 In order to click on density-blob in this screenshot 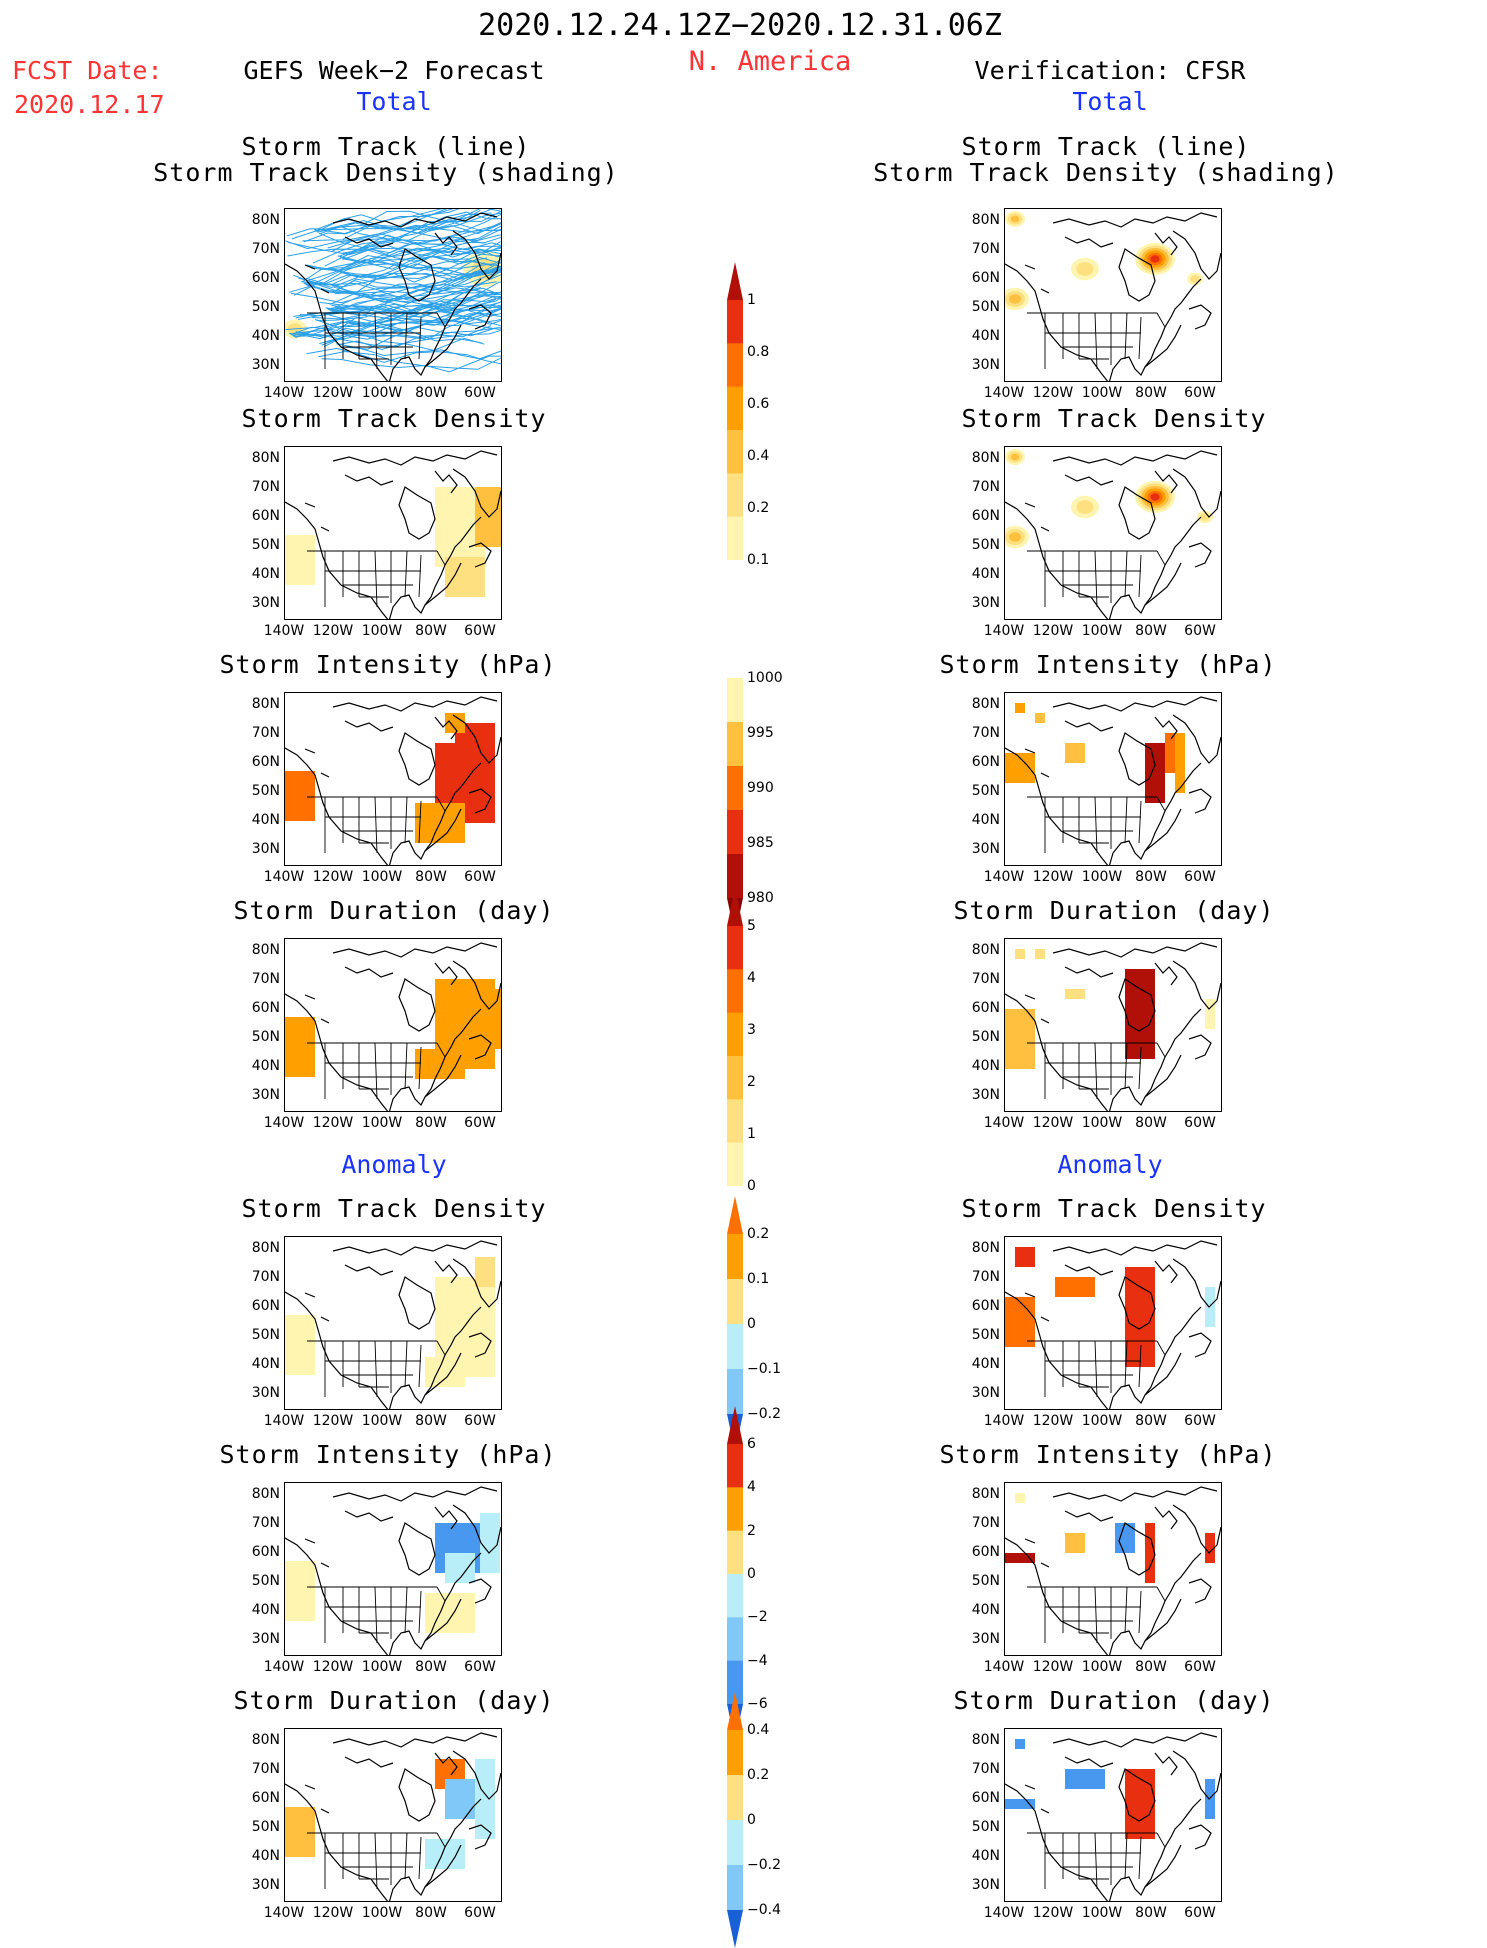, I will do `click(1085, 269)`.